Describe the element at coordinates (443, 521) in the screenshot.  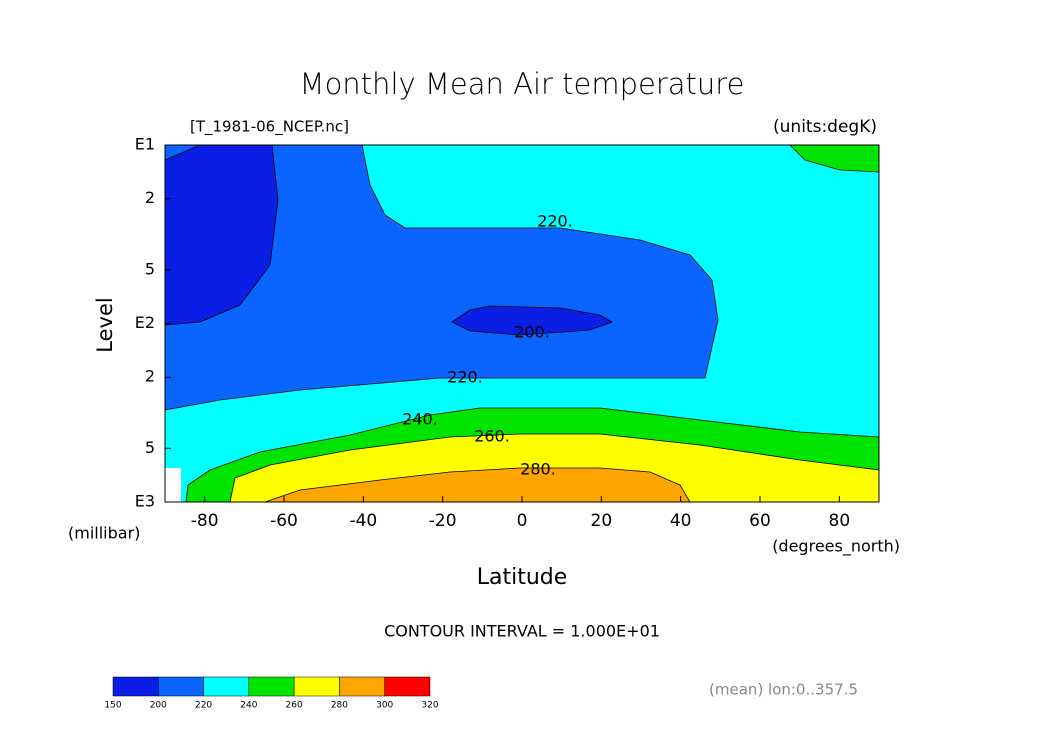
I see `x-tick-label: -20` at that location.